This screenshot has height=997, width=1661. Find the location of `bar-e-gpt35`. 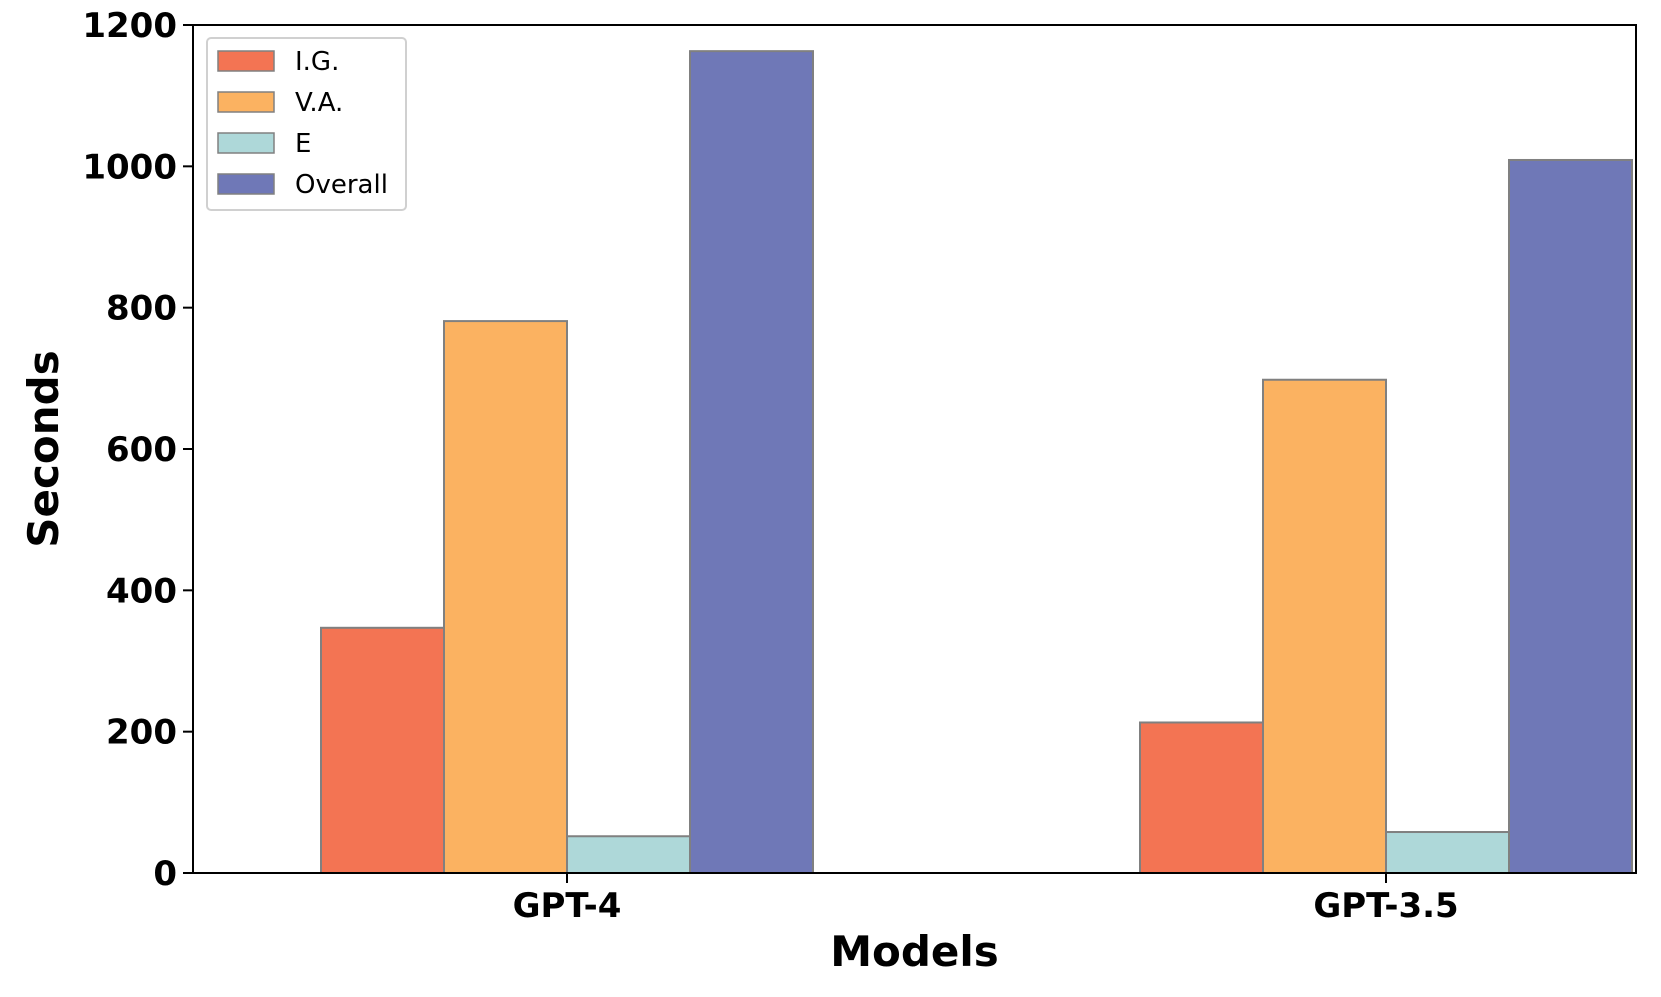

bar-e-gpt35 is located at coordinates (1447, 852).